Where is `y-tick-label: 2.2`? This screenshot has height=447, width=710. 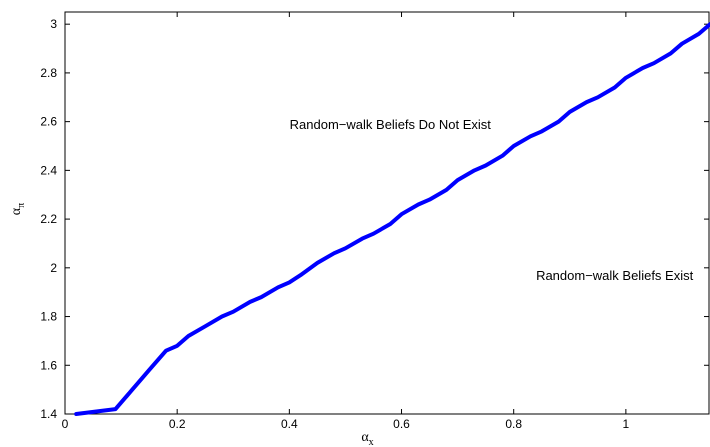 y-tick-label: 2.2 is located at coordinates (48, 219).